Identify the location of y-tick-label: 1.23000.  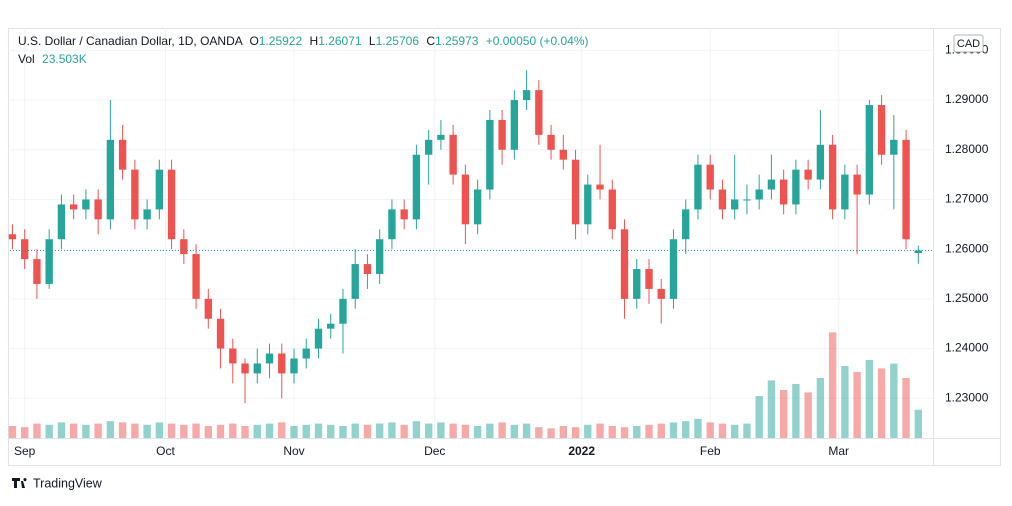
(967, 397).